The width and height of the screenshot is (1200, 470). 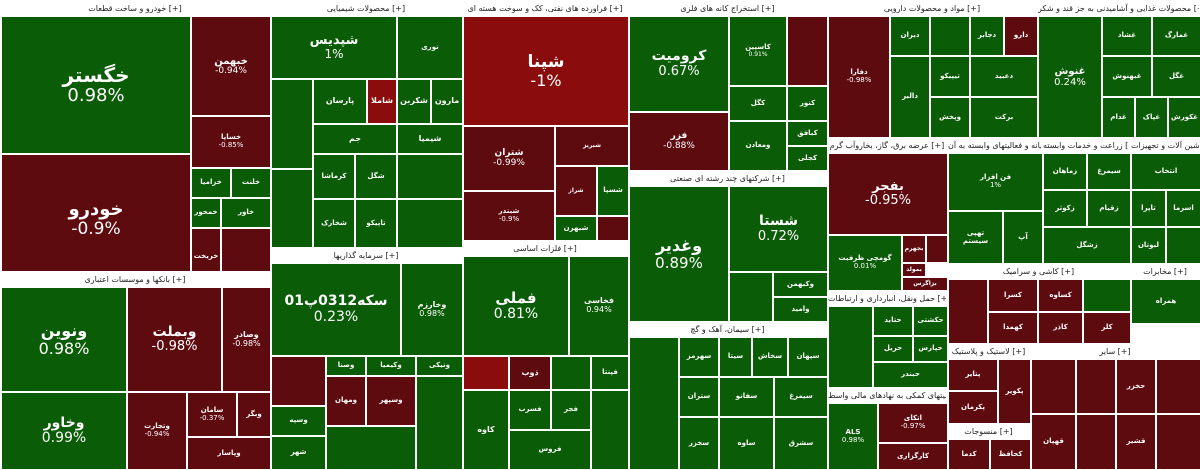 I want to click on tile: سخاش, so click(x=770, y=357).